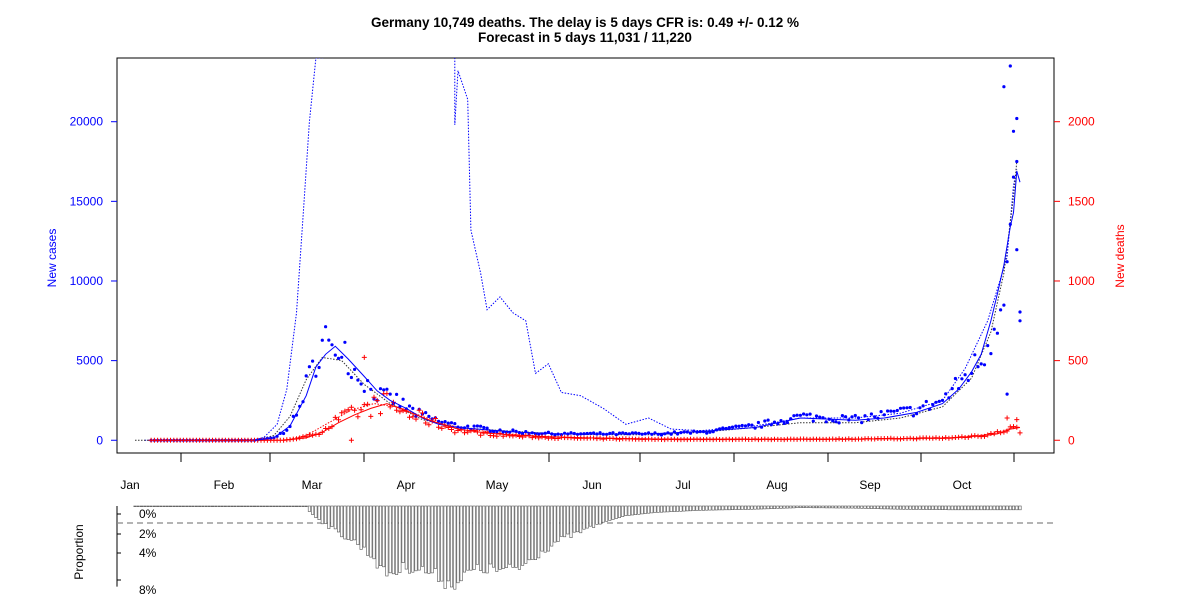 The width and height of the screenshot is (1200, 600). Describe the element at coordinates (567, 472) in the screenshot. I see `x-axis: Jan Feb Mar Apr May Jun Jul Aug Sep Oct` at that location.